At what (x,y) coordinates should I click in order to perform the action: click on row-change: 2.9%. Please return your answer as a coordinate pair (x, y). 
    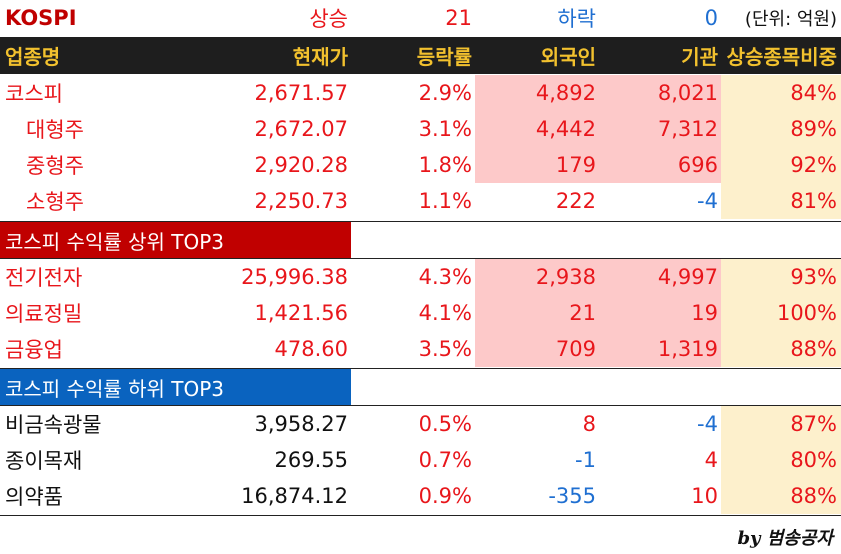
    Looking at the image, I should click on (445, 93).